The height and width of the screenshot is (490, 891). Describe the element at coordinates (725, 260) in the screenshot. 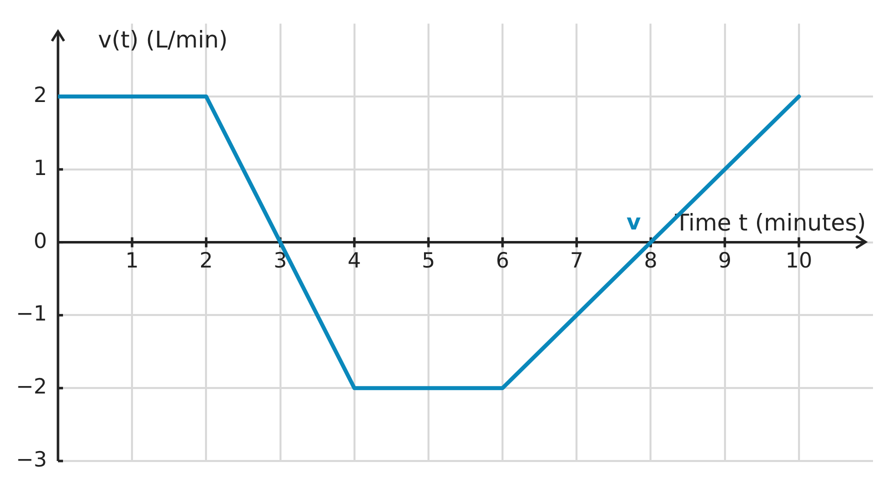

I see `x-tick-label: 9` at that location.